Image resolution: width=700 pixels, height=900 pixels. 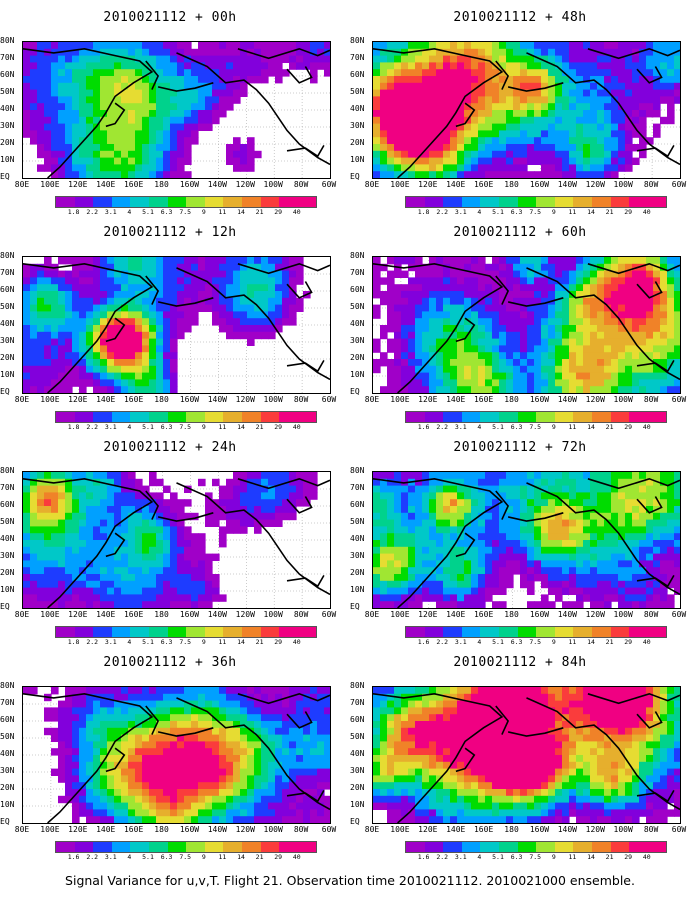 I want to click on latitude-label: 70N, so click(x=7, y=272).